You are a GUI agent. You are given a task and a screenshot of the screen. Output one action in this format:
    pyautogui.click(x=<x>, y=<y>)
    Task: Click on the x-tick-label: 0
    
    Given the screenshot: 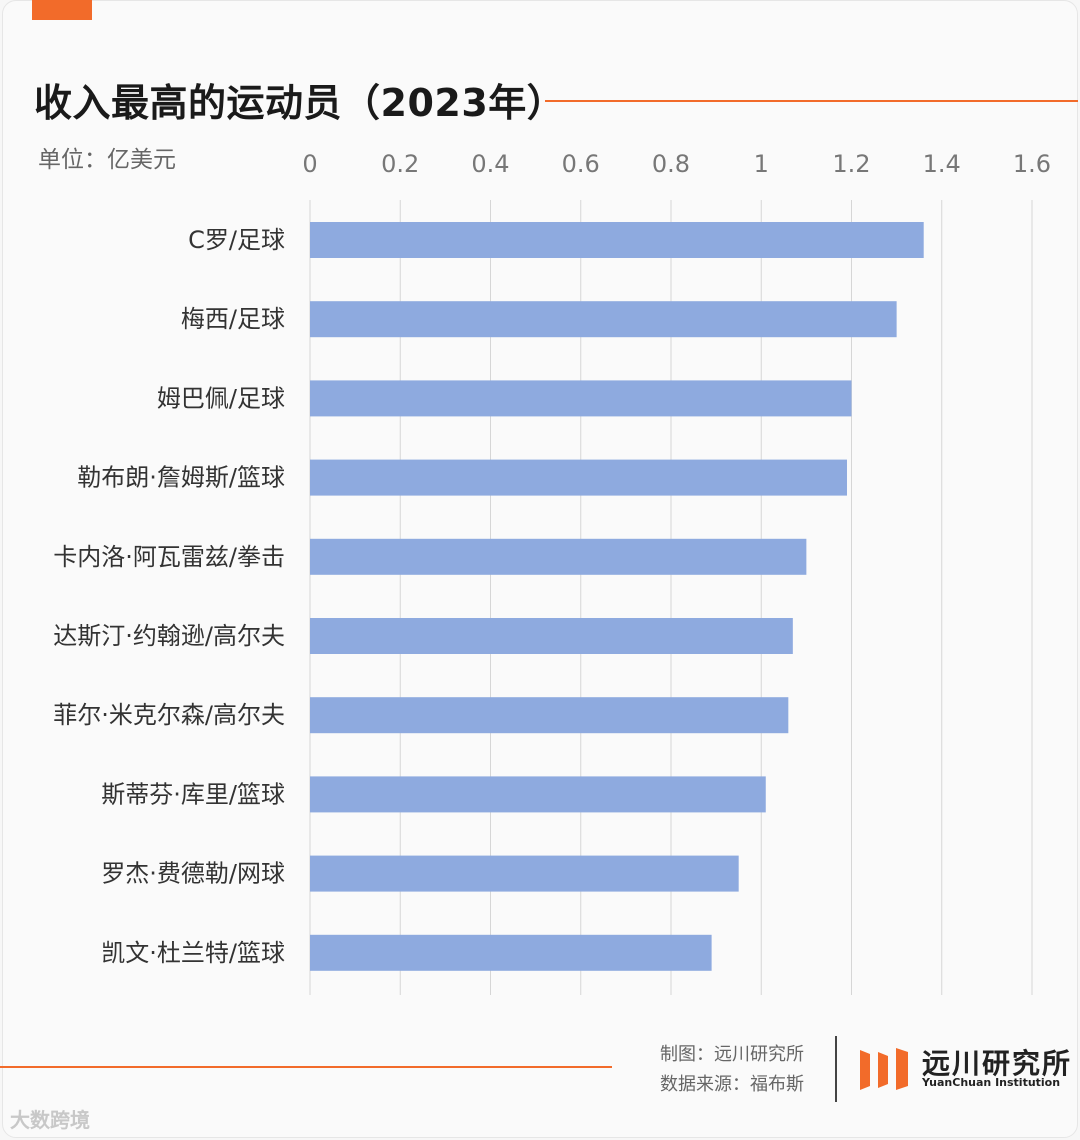 What is the action you would take?
    pyautogui.click(x=309, y=164)
    